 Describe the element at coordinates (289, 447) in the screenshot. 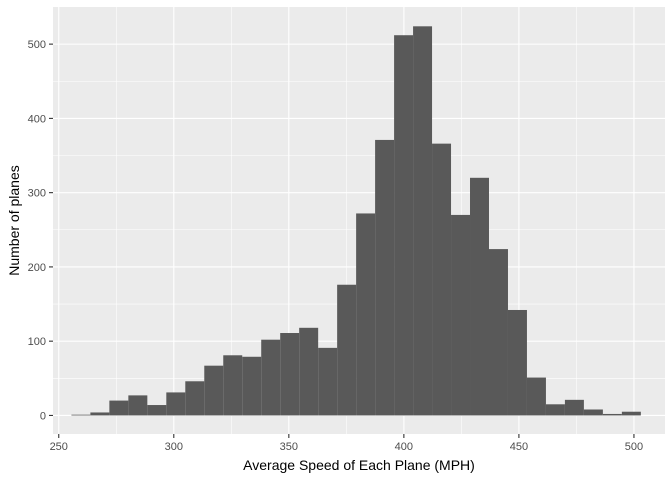

I see `x-tick-label: 350` at that location.